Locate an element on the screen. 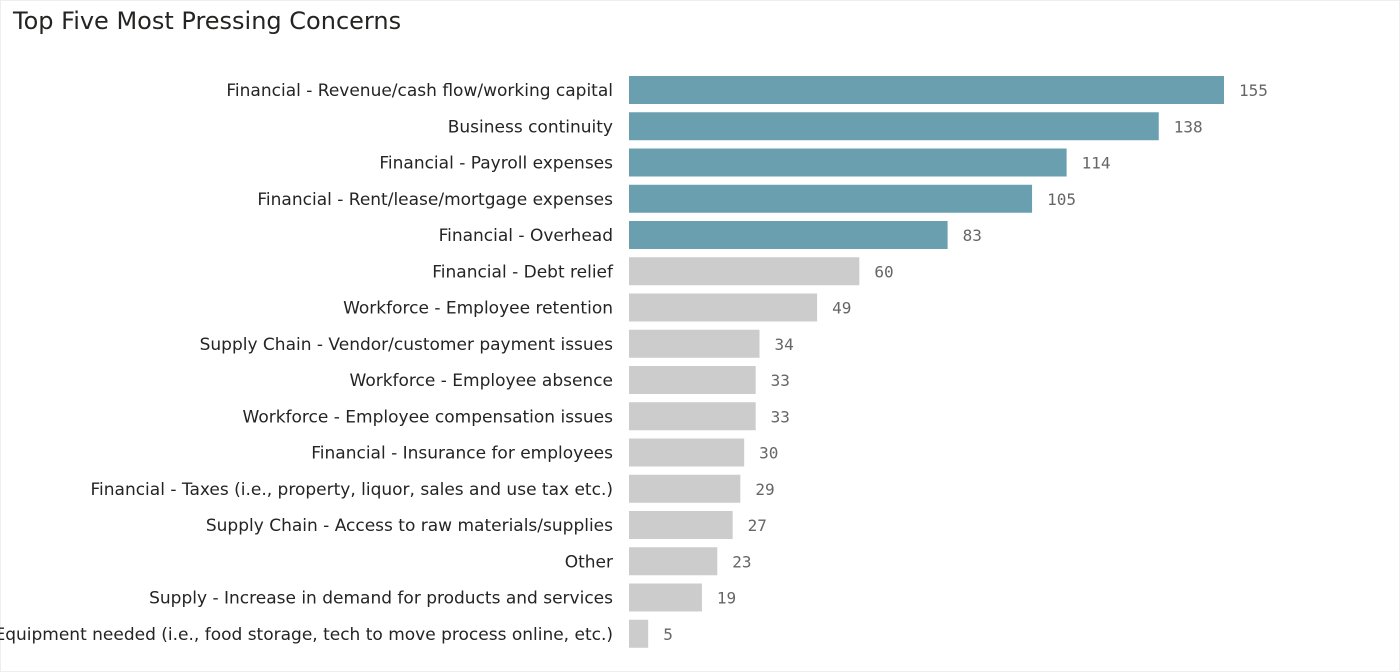 The image size is (1400, 672). category-label: Financial - Overhead is located at coordinates (526, 236).